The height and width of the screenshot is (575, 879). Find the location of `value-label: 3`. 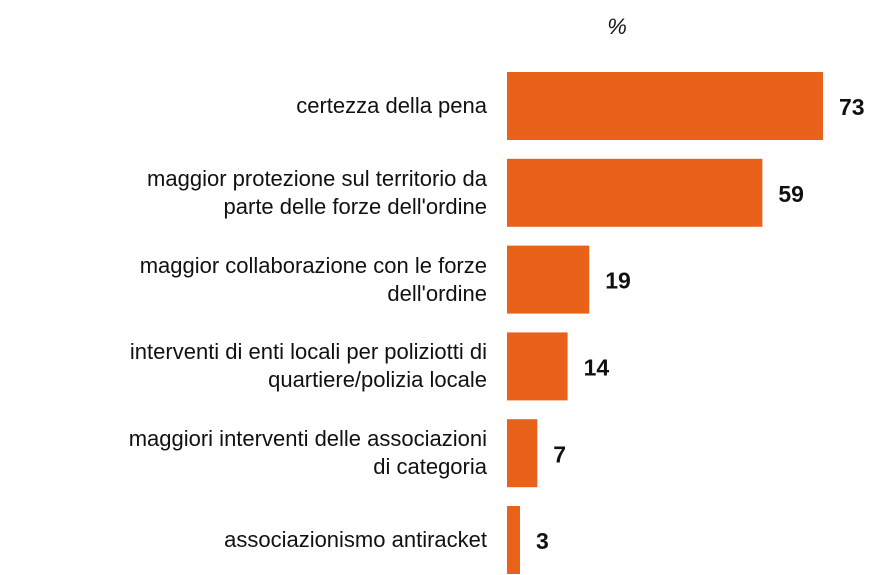

value-label: 3 is located at coordinates (542, 541).